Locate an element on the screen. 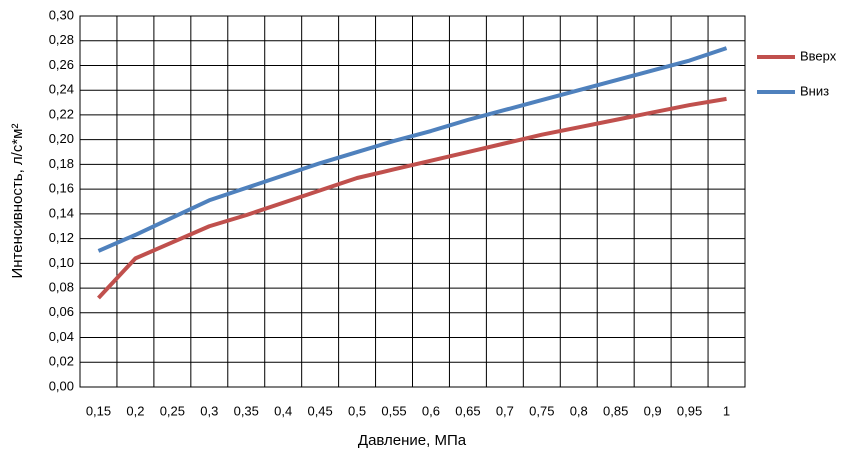  y-tick-label: 0,30 is located at coordinates (61, 14).